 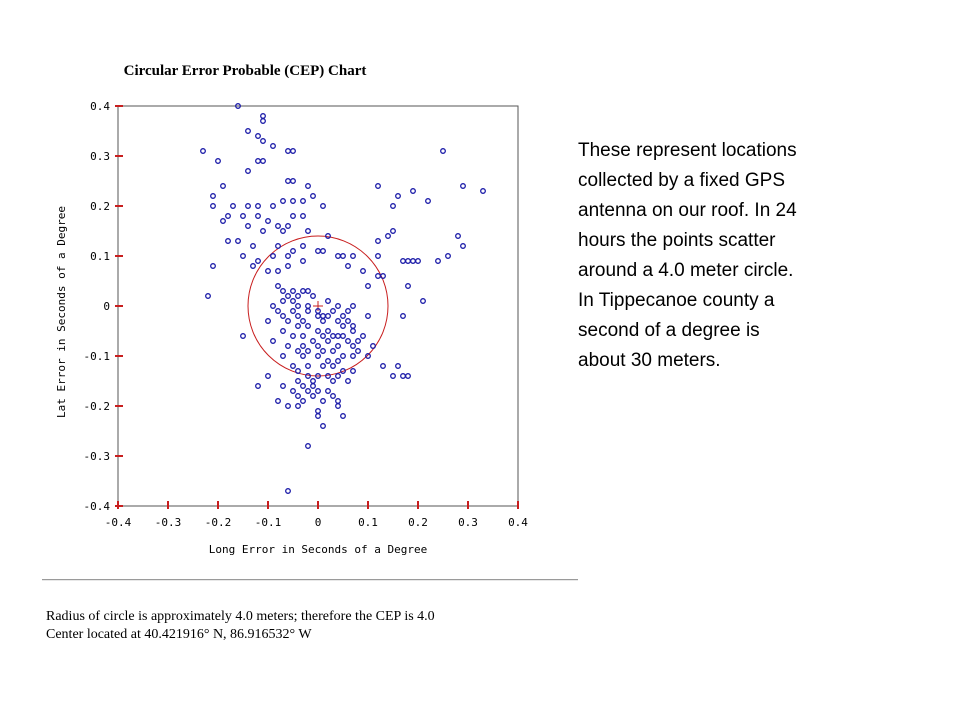 What do you see at coordinates (100, 256) in the screenshot?
I see `y-tick-label: 0.1` at bounding box center [100, 256].